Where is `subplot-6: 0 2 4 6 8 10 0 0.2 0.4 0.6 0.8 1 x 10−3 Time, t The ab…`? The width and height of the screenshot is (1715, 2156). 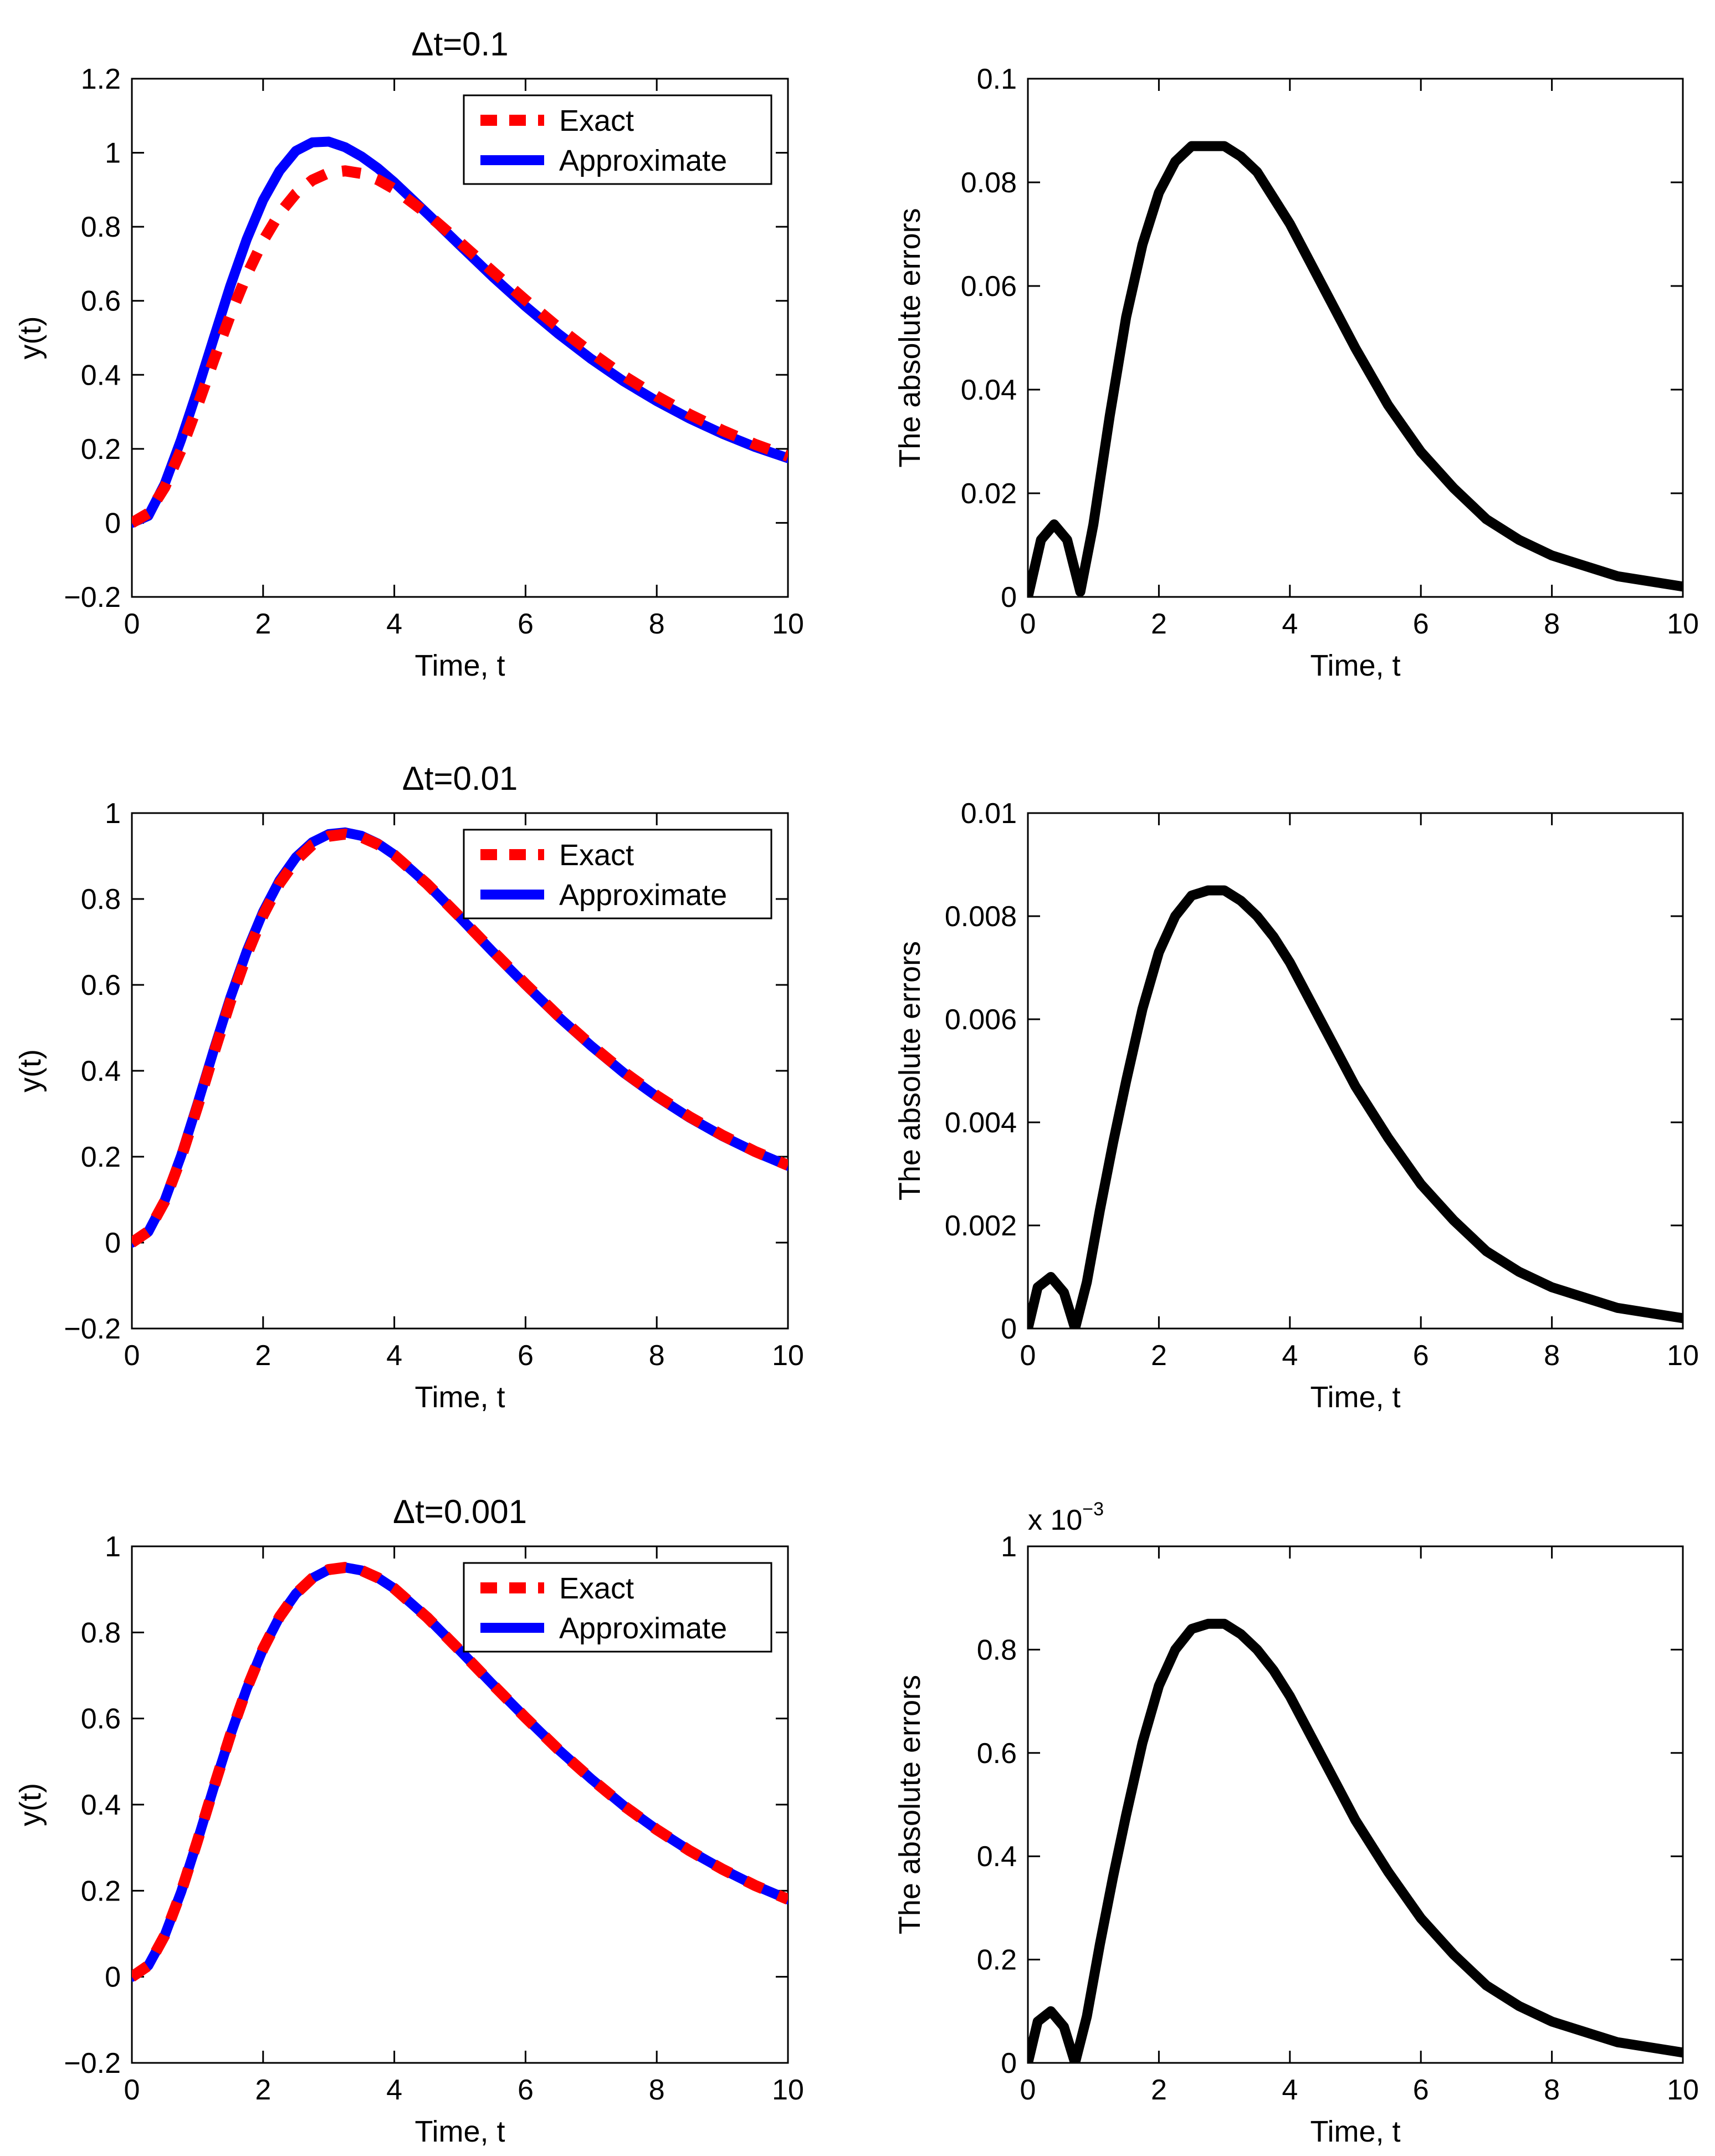 subplot-6: 0 2 4 6 8 10 0 0.2 0.4 0.6 0.8 1 x 10−3 Time, t The ab… is located at coordinates (1296, 1823).